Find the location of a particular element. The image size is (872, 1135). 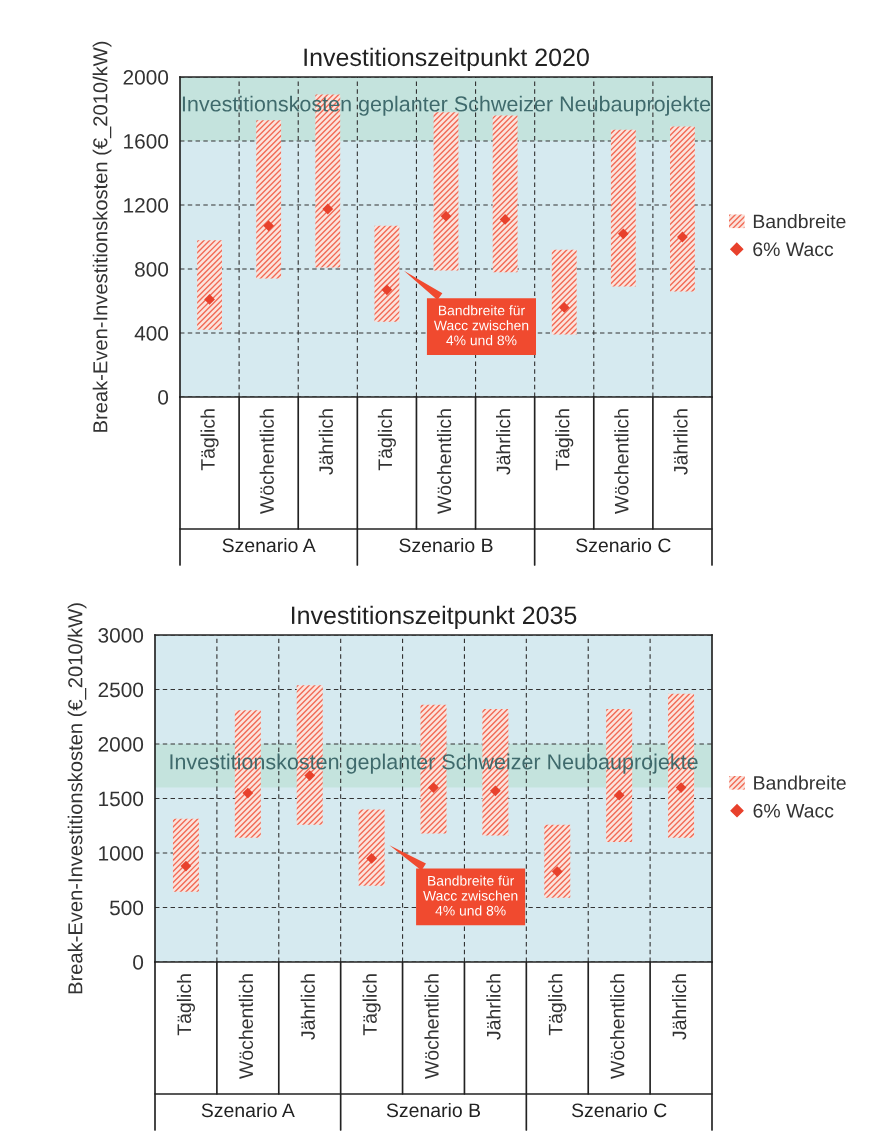

y-tick-label: 800 is located at coordinates (152, 269).